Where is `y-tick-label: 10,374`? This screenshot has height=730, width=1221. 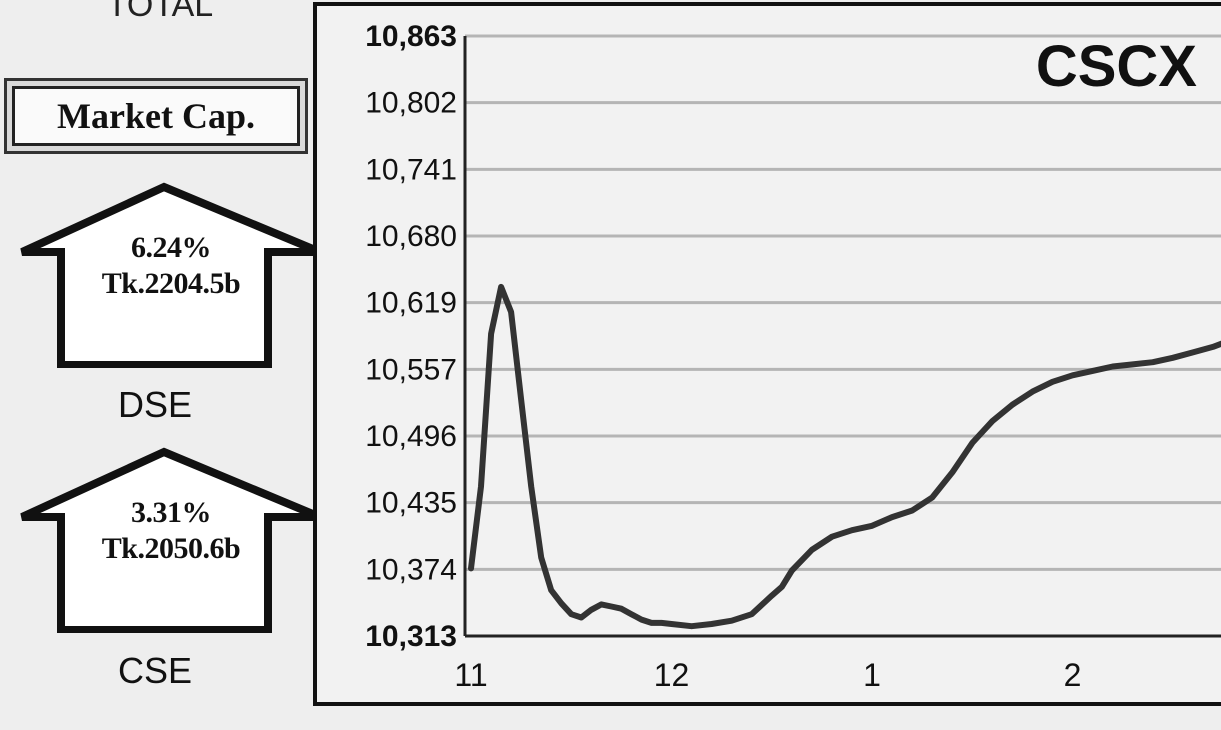 y-tick-label: 10,374 is located at coordinates (411, 569).